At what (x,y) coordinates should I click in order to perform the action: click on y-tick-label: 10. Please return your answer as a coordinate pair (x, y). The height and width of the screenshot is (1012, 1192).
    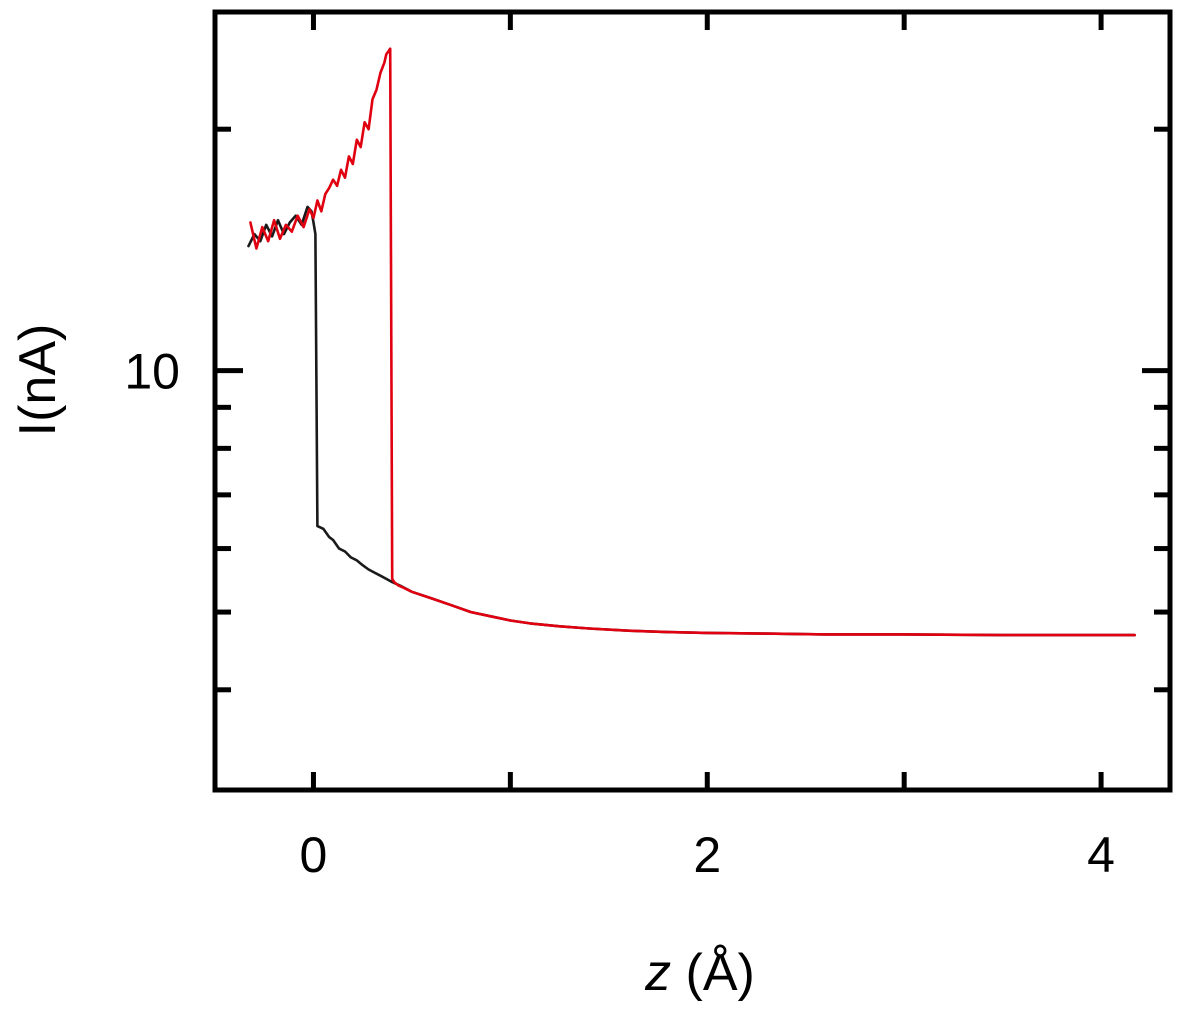
    Looking at the image, I should click on (152, 372).